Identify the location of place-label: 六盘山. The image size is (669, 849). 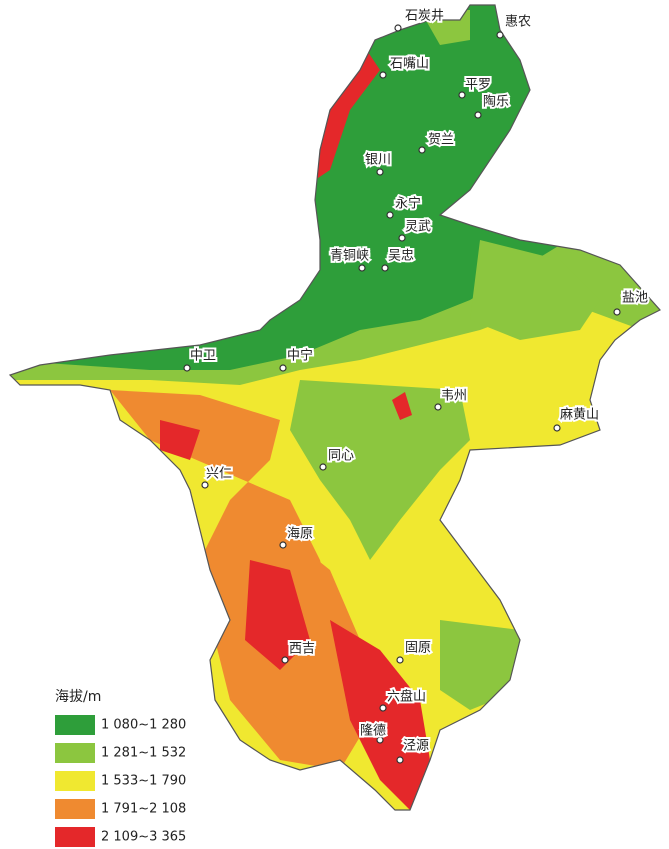
(406, 697).